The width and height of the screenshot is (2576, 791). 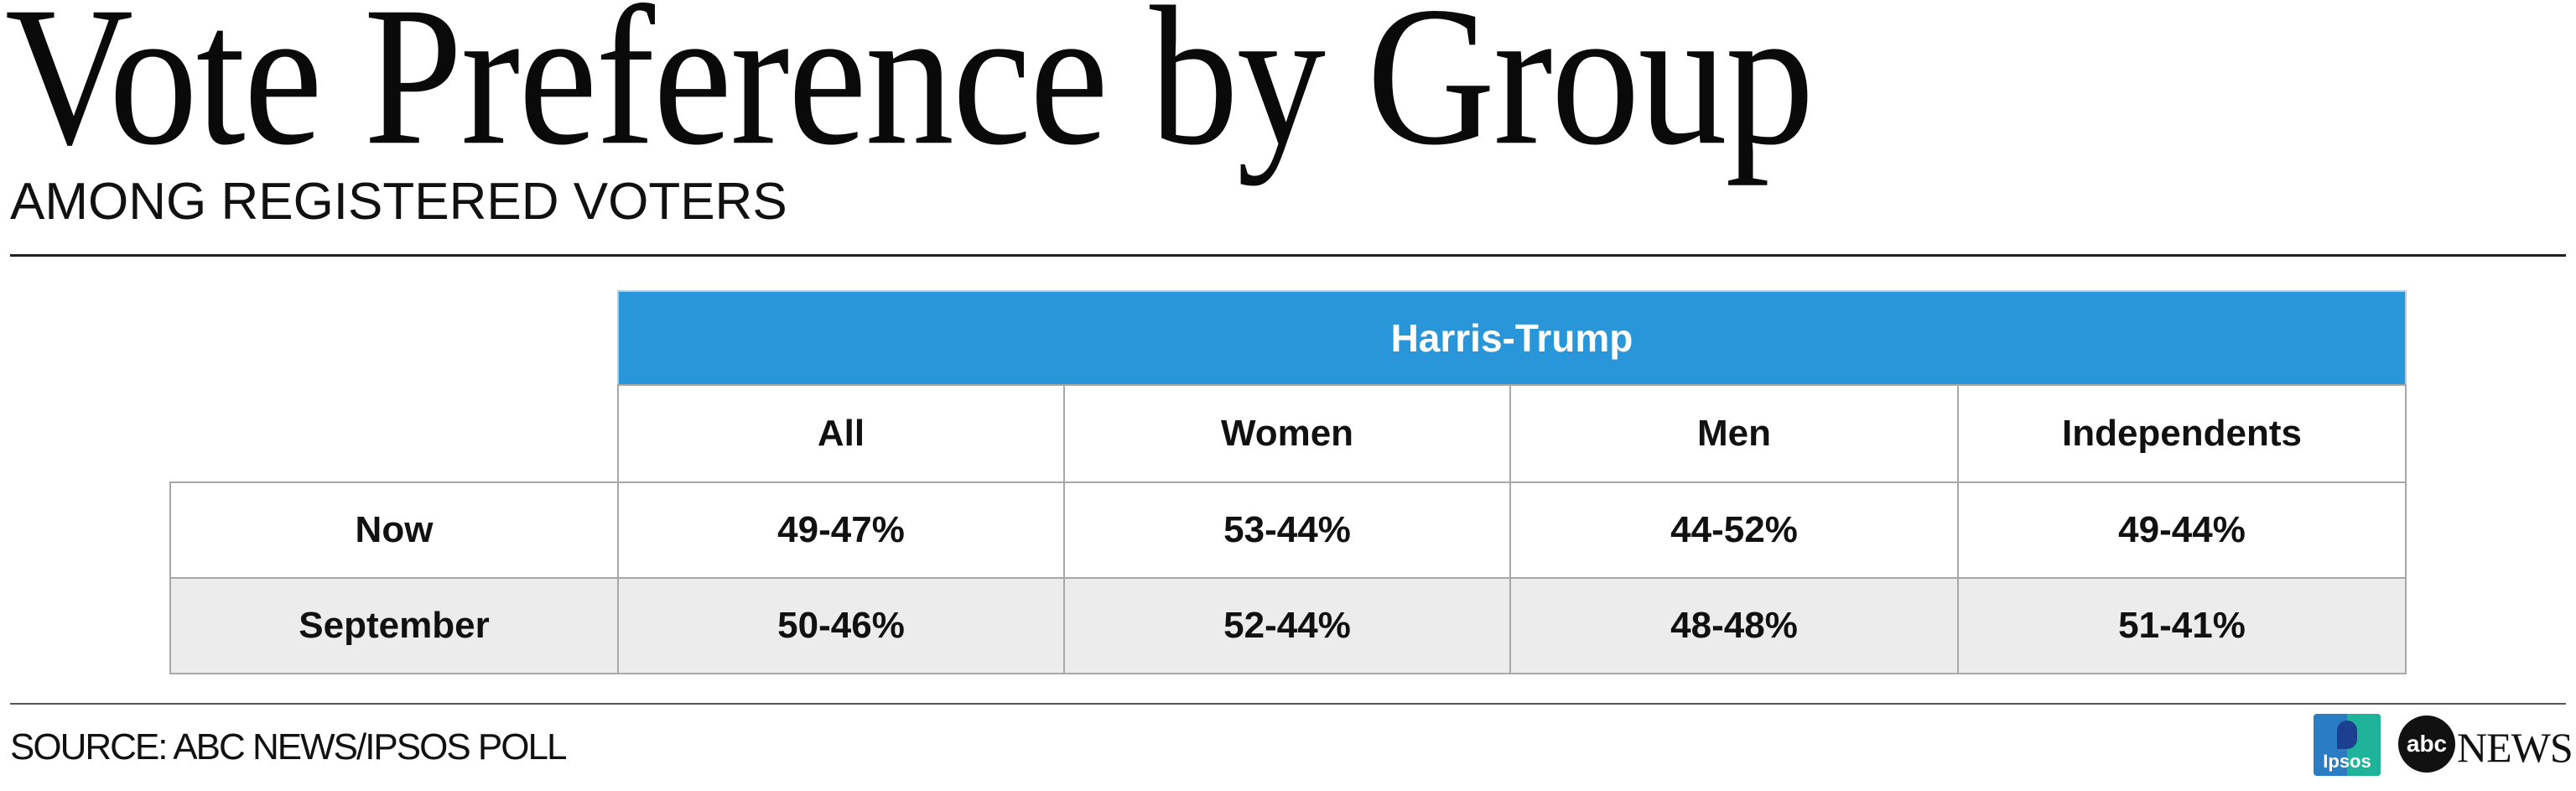 I want to click on top-divider, so click(x=1288, y=256).